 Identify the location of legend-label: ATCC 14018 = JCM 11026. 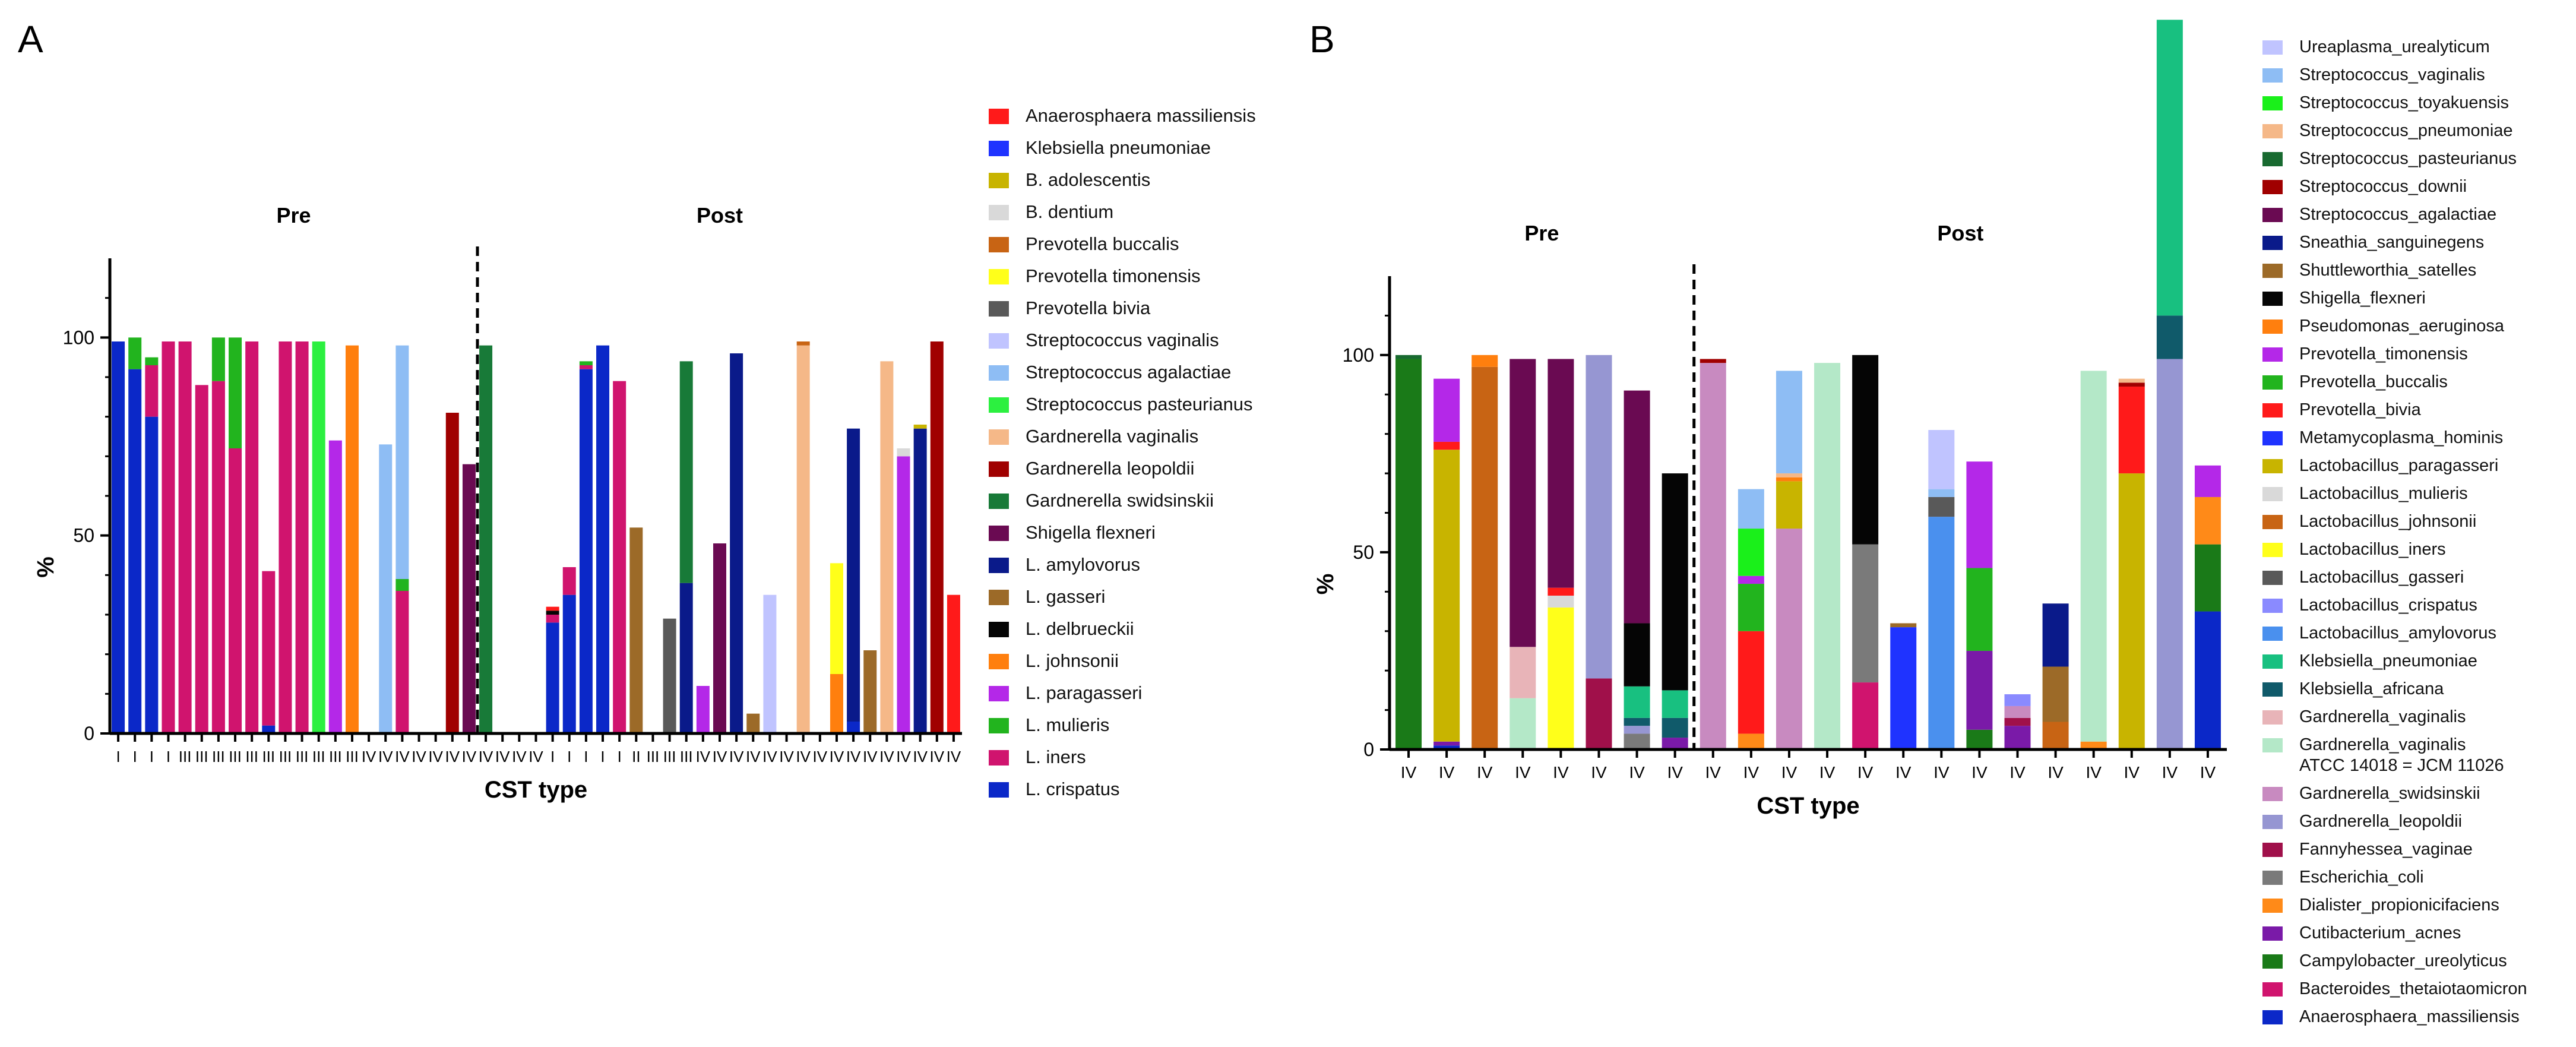
(2401, 766).